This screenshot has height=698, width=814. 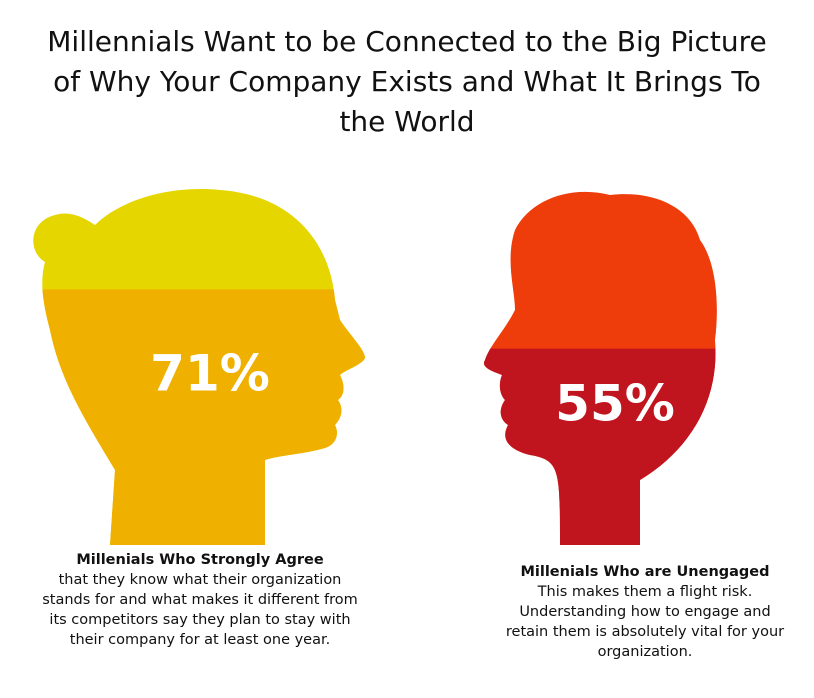 What do you see at coordinates (210, 374) in the screenshot?
I see `value-label: 71%` at bounding box center [210, 374].